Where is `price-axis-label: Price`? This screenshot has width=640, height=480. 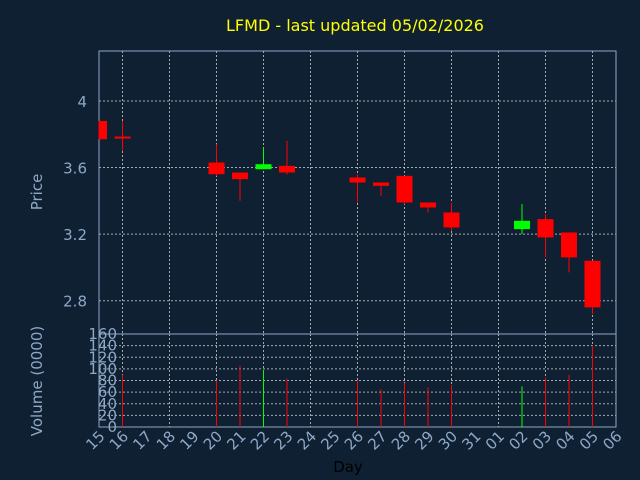 price-axis-label: Price is located at coordinates (37, 192).